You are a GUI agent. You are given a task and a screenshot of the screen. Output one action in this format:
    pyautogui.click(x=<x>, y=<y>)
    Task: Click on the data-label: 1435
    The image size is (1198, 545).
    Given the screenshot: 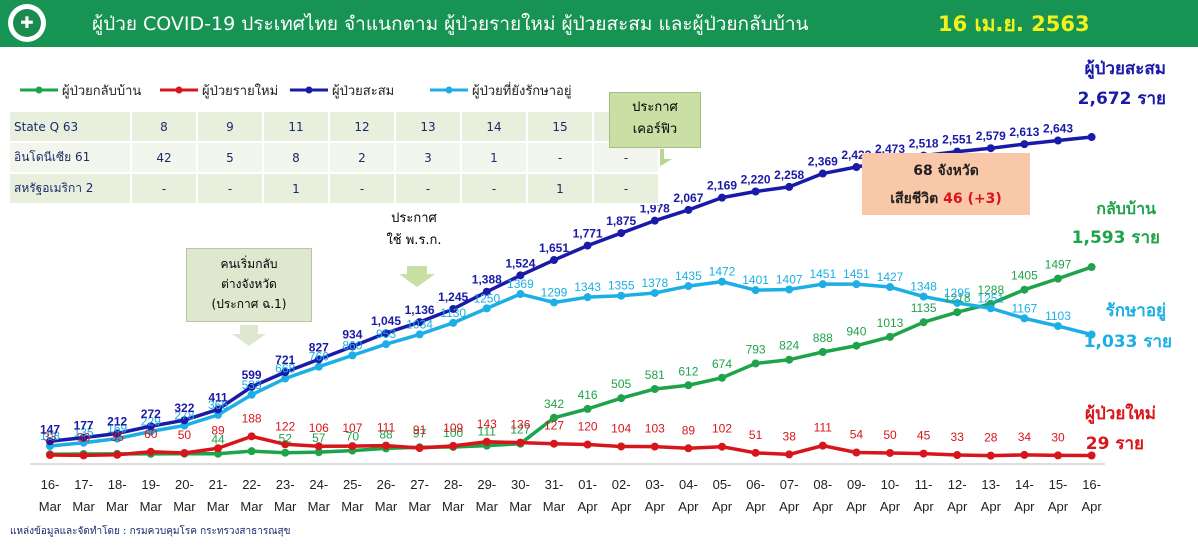 What is the action you would take?
    pyautogui.click(x=688, y=276)
    